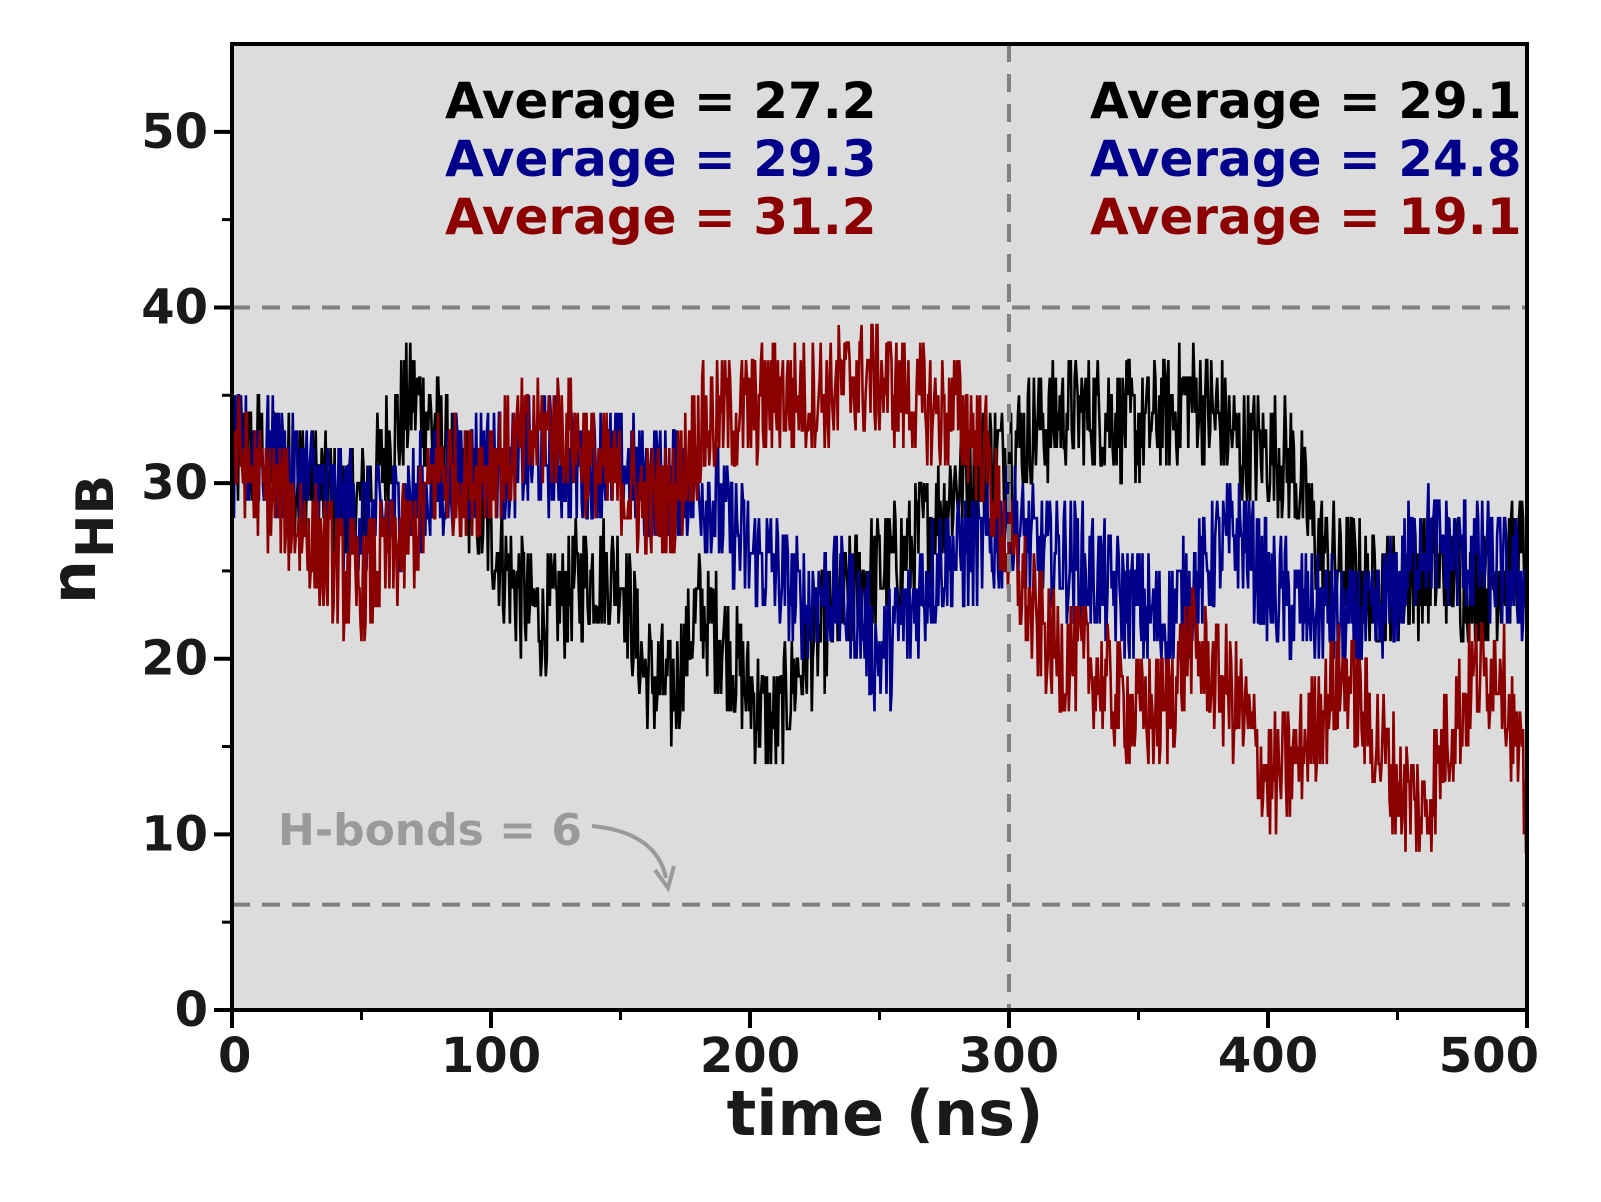 This screenshot has height=1202, width=1601. I want to click on x-tick-label-400: 400, so click(1268, 1056).